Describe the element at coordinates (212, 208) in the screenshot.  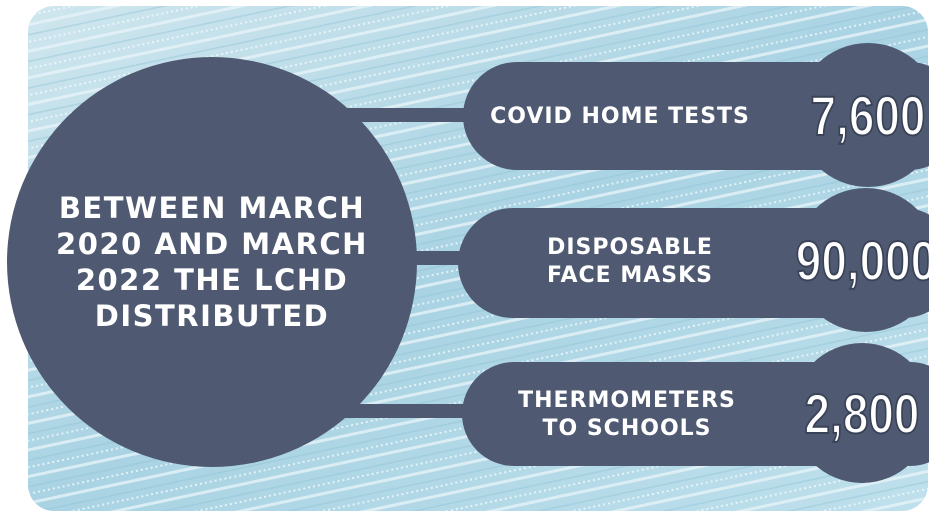
I see `intro-line: BETWEEN MARCH` at that location.